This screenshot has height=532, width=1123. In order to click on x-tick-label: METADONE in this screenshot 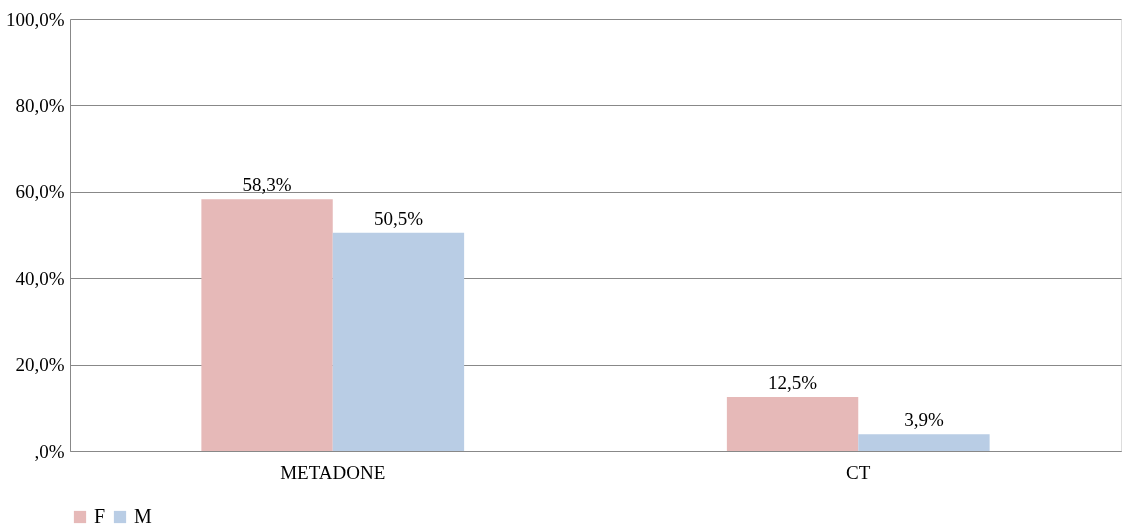, I will do `click(333, 472)`.